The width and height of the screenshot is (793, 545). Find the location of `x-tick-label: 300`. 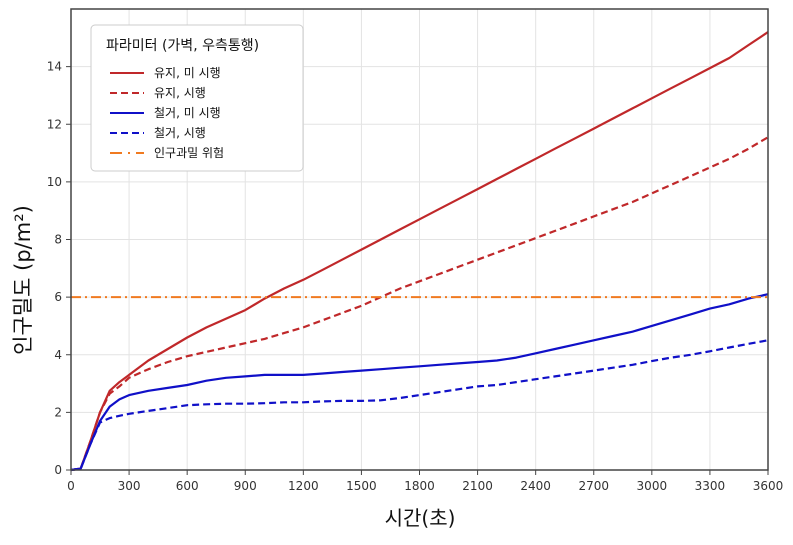

x-tick-label: 300 is located at coordinates (129, 486).